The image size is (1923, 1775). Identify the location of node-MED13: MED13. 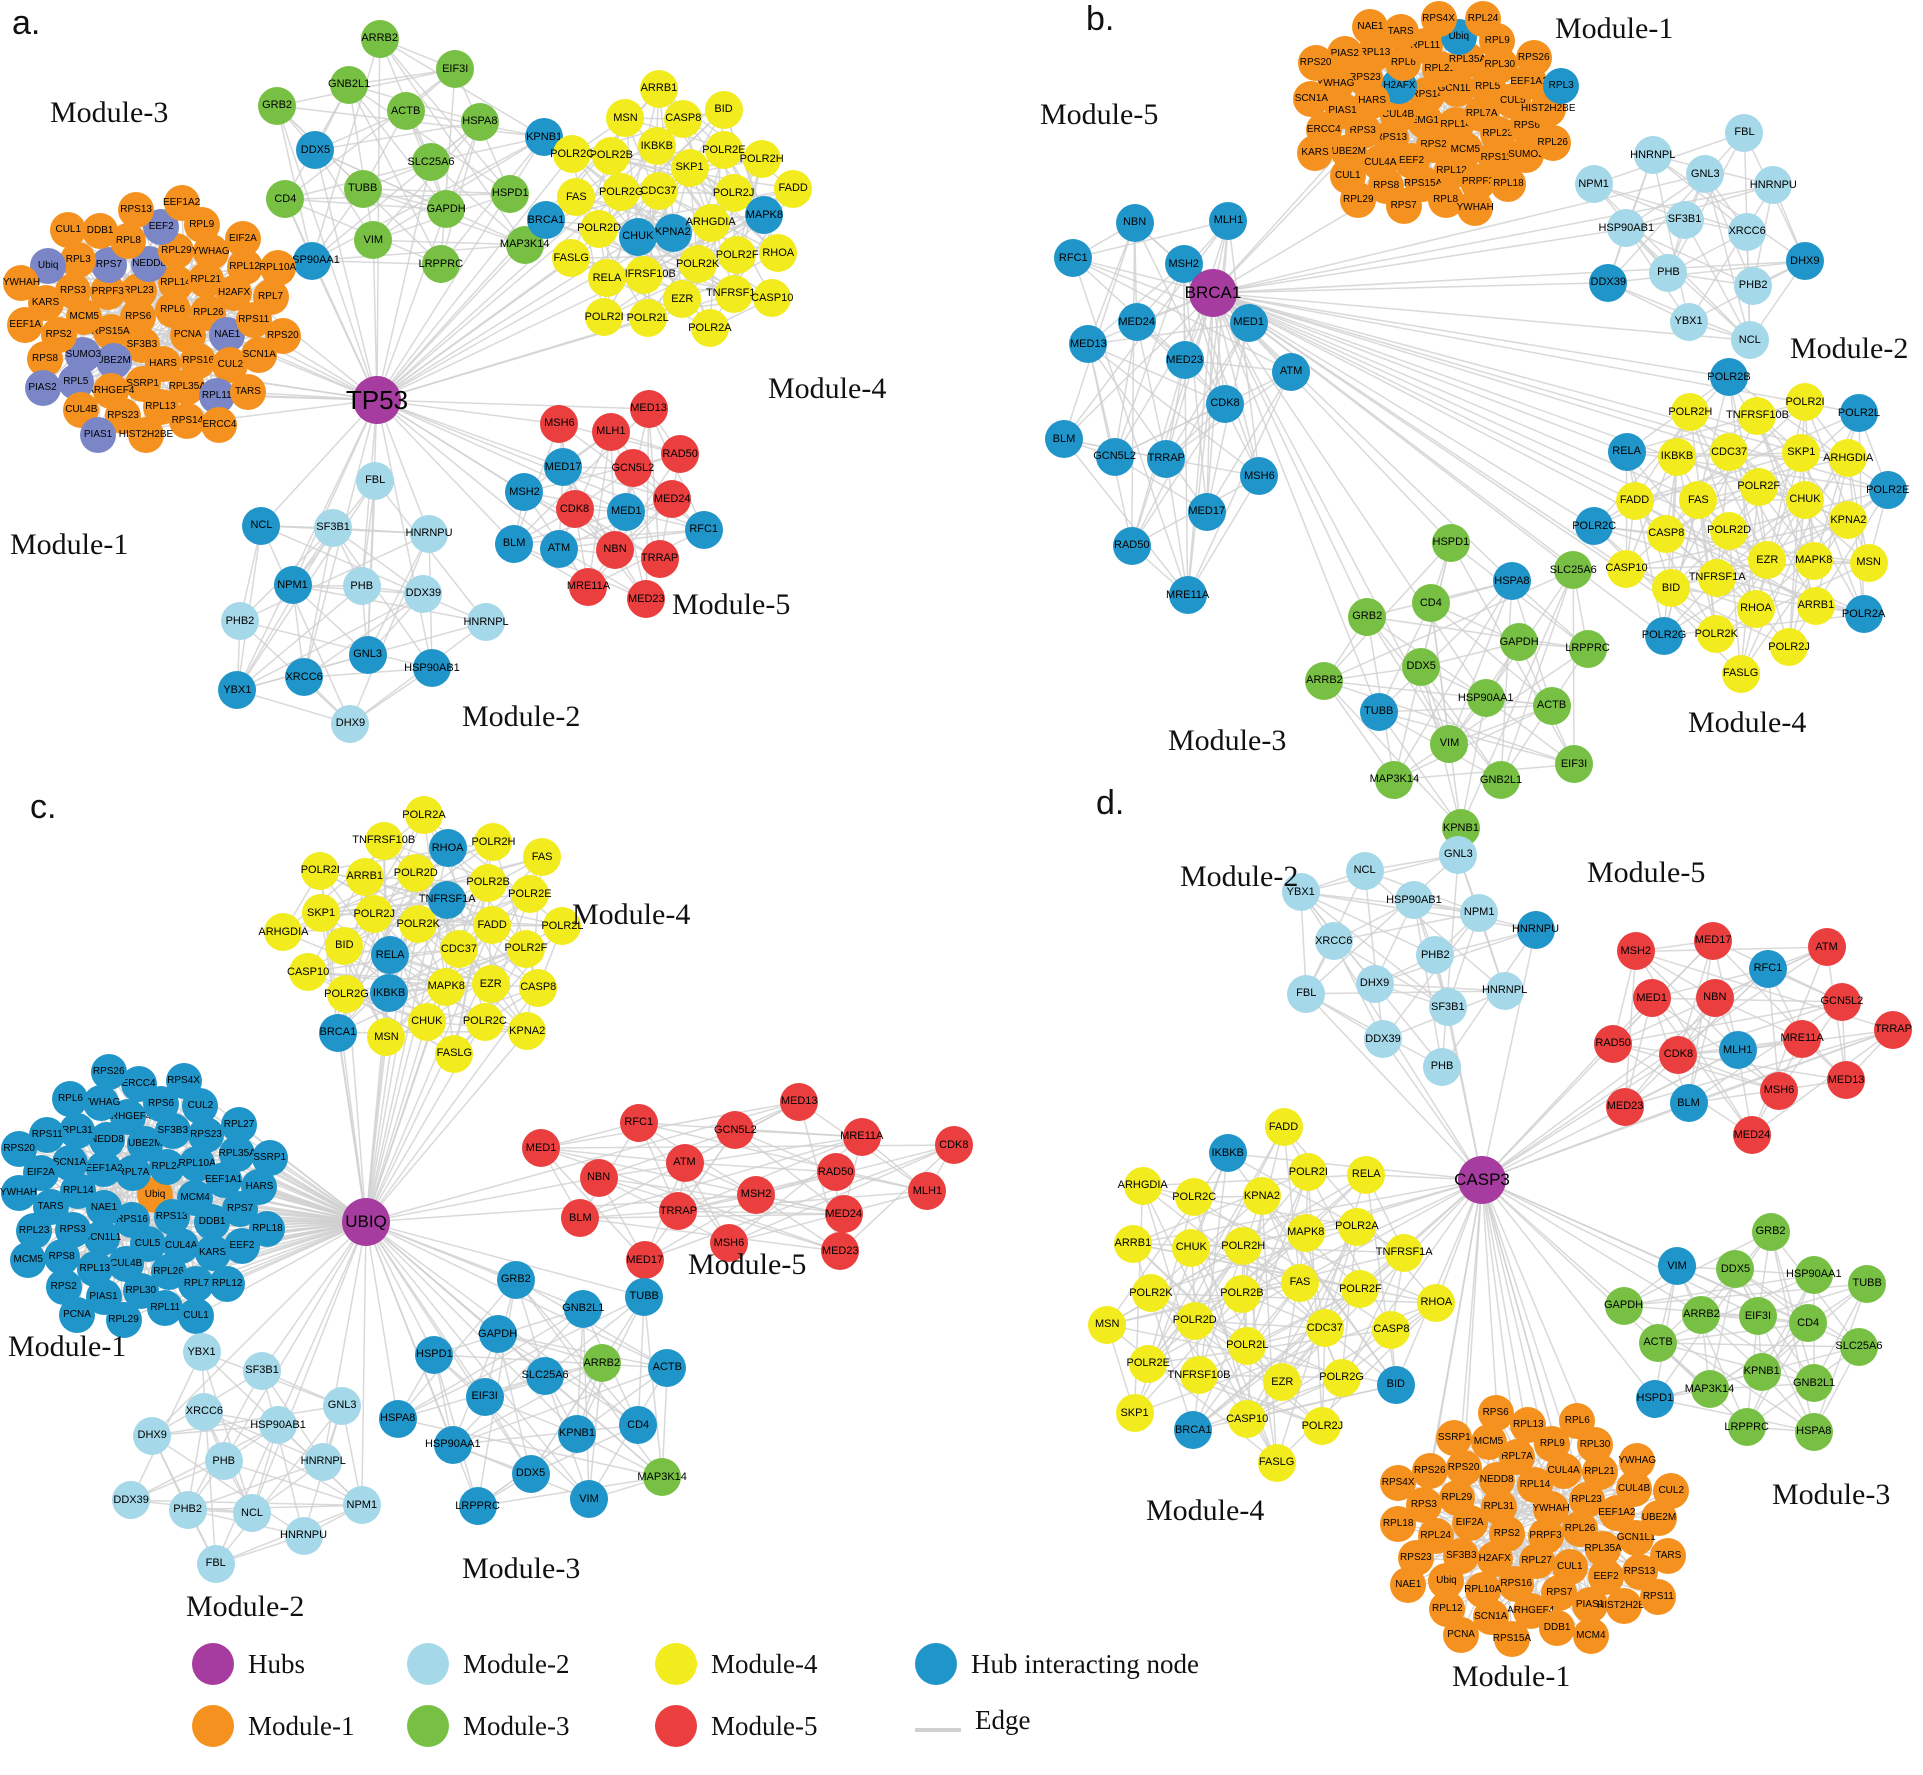
(1846, 1080).